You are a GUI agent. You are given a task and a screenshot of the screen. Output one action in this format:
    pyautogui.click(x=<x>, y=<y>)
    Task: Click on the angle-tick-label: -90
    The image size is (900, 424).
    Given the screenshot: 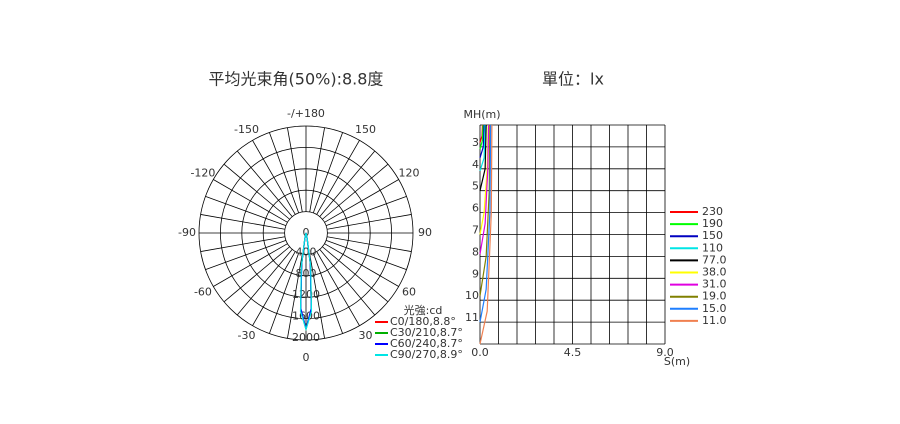 What is the action you would take?
    pyautogui.click(x=187, y=232)
    